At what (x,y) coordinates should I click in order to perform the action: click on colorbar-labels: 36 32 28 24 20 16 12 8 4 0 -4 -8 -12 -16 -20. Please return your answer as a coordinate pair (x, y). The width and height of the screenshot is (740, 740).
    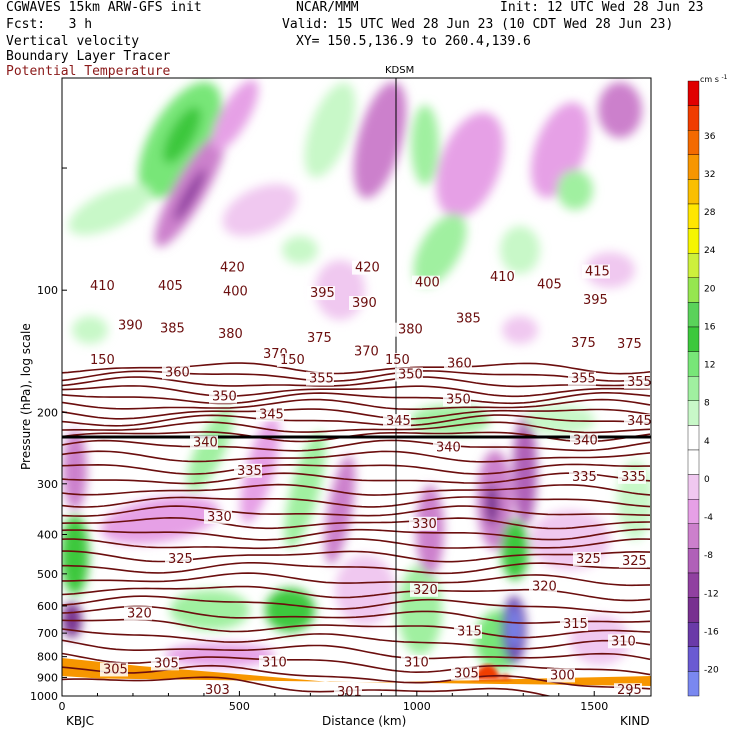
    Looking at the image, I should click on (711, 404).